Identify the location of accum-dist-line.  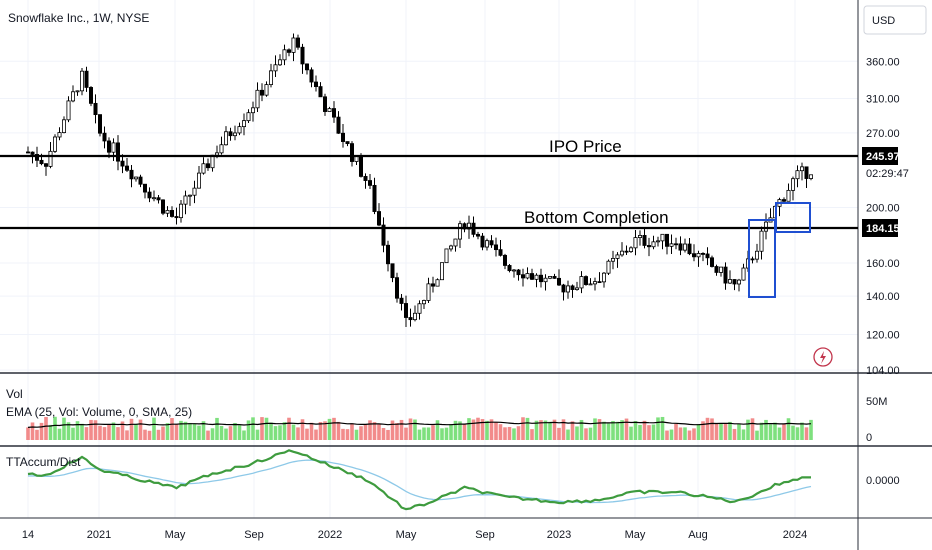
(419, 480).